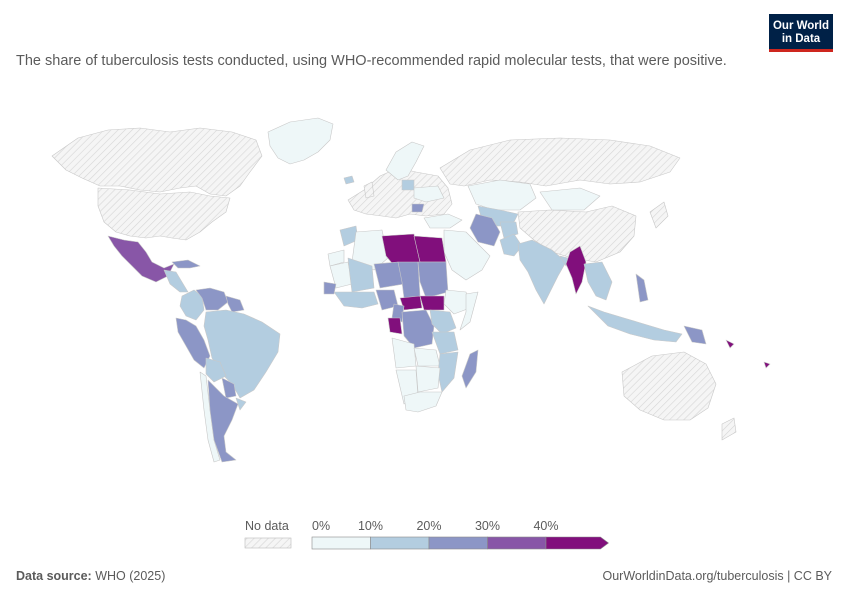  Describe the element at coordinates (349, 180) in the screenshot. I see `country-iceland` at that location.